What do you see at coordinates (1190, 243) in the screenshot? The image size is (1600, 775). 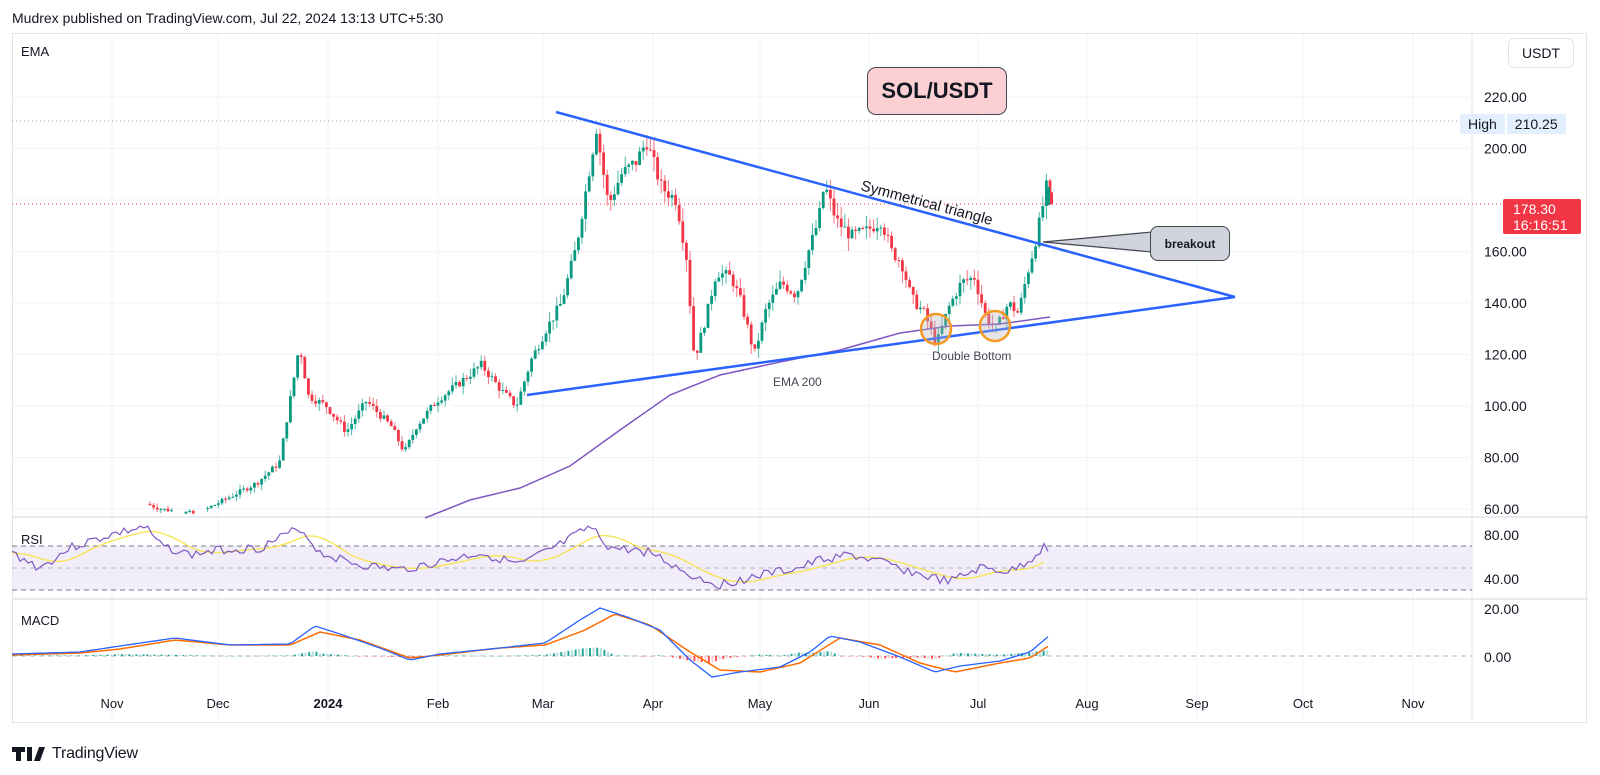 I see `breakout-callout: breakout` at bounding box center [1190, 243].